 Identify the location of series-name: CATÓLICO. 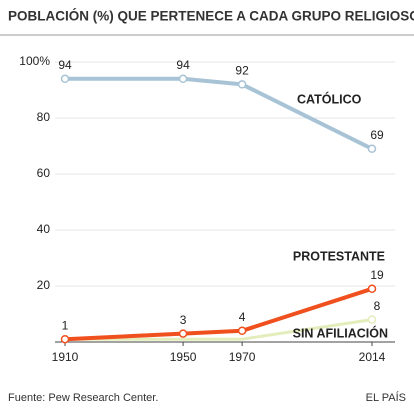
(329, 98).